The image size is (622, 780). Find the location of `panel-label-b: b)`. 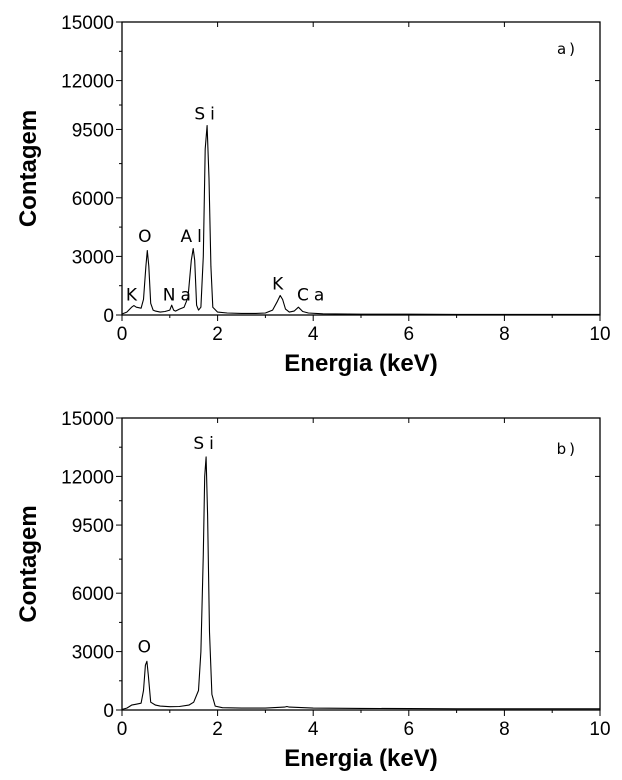

panel-label-b: b) is located at coordinates (567, 449).